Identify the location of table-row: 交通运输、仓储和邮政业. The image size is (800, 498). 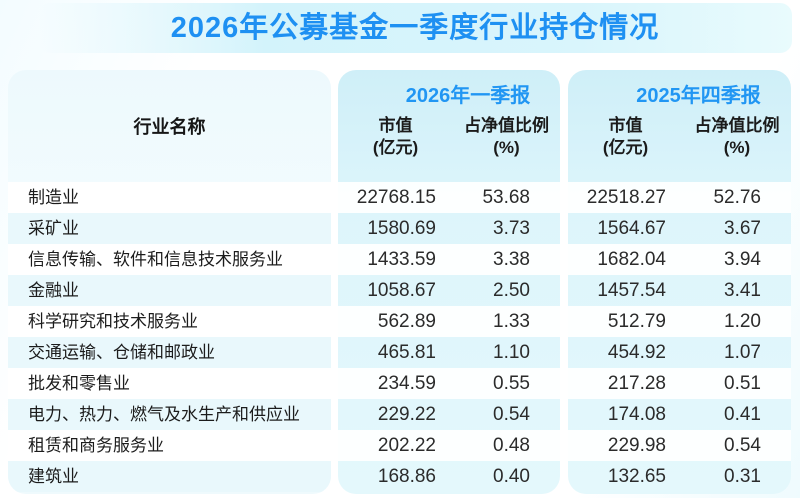
(169, 352).